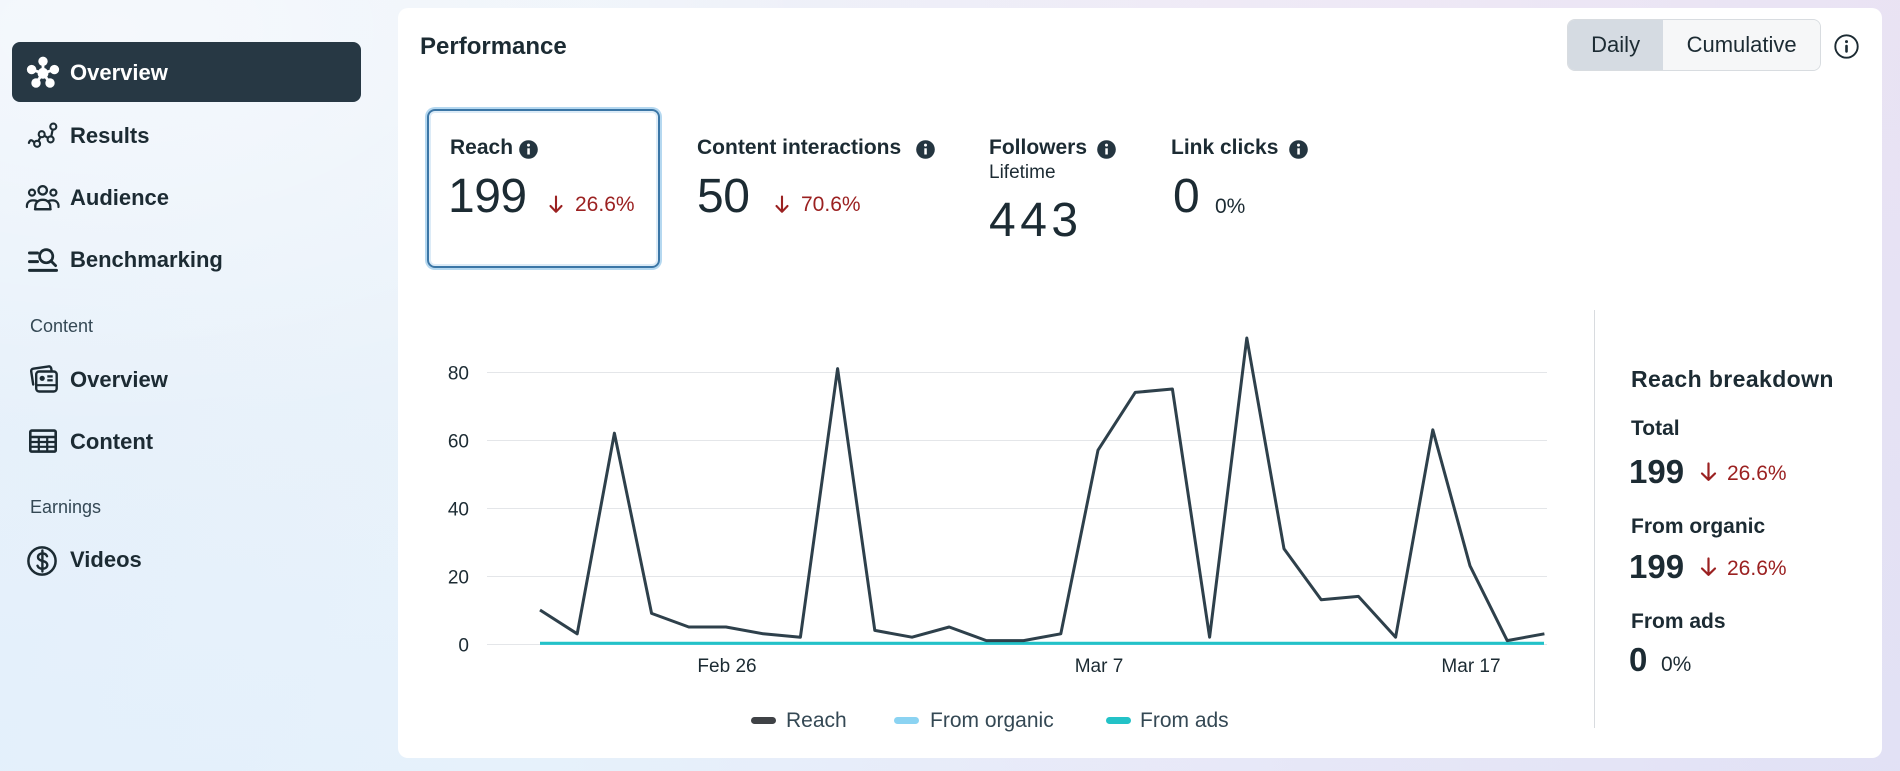 This screenshot has width=1900, height=771. What do you see at coordinates (1470, 666) in the screenshot?
I see `svg-text: Mar 17` at bounding box center [1470, 666].